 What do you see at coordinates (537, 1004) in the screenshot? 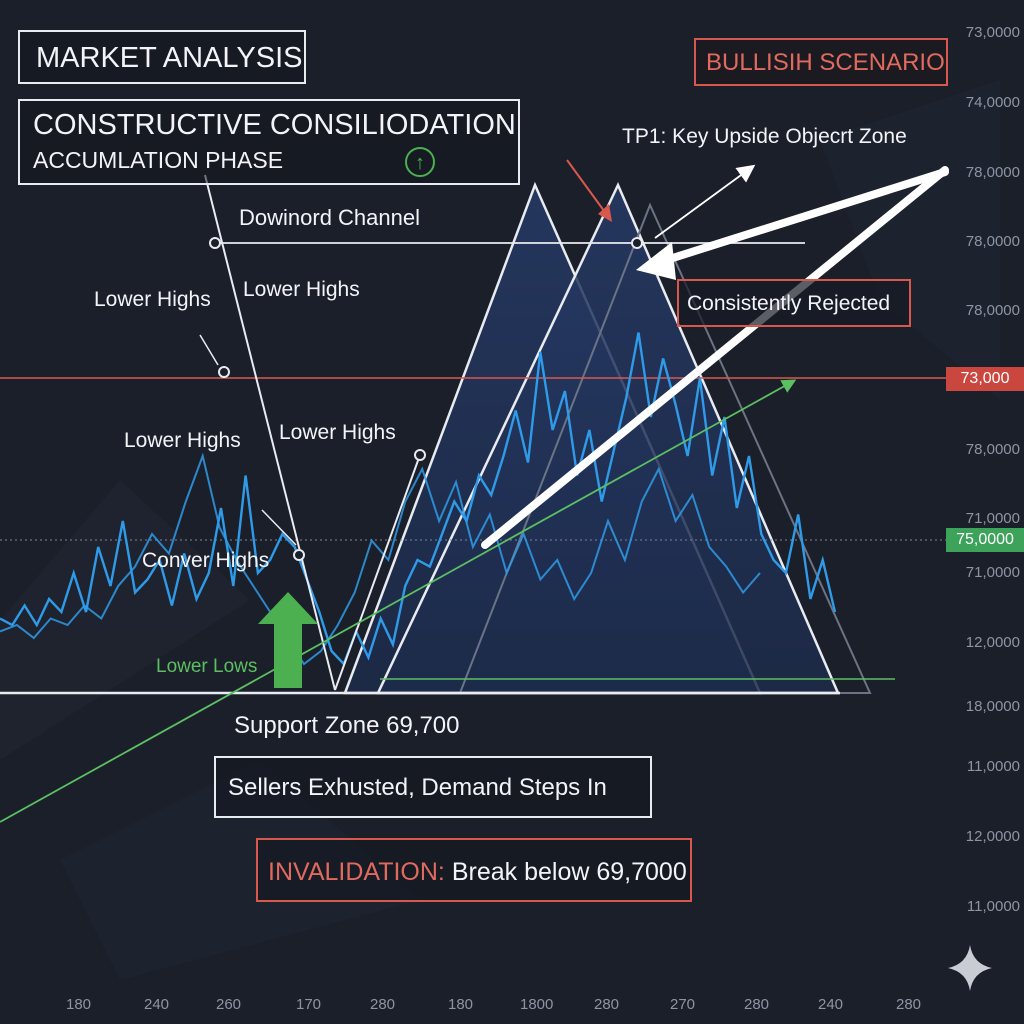
I see `x-tick-label: 1800` at bounding box center [537, 1004].